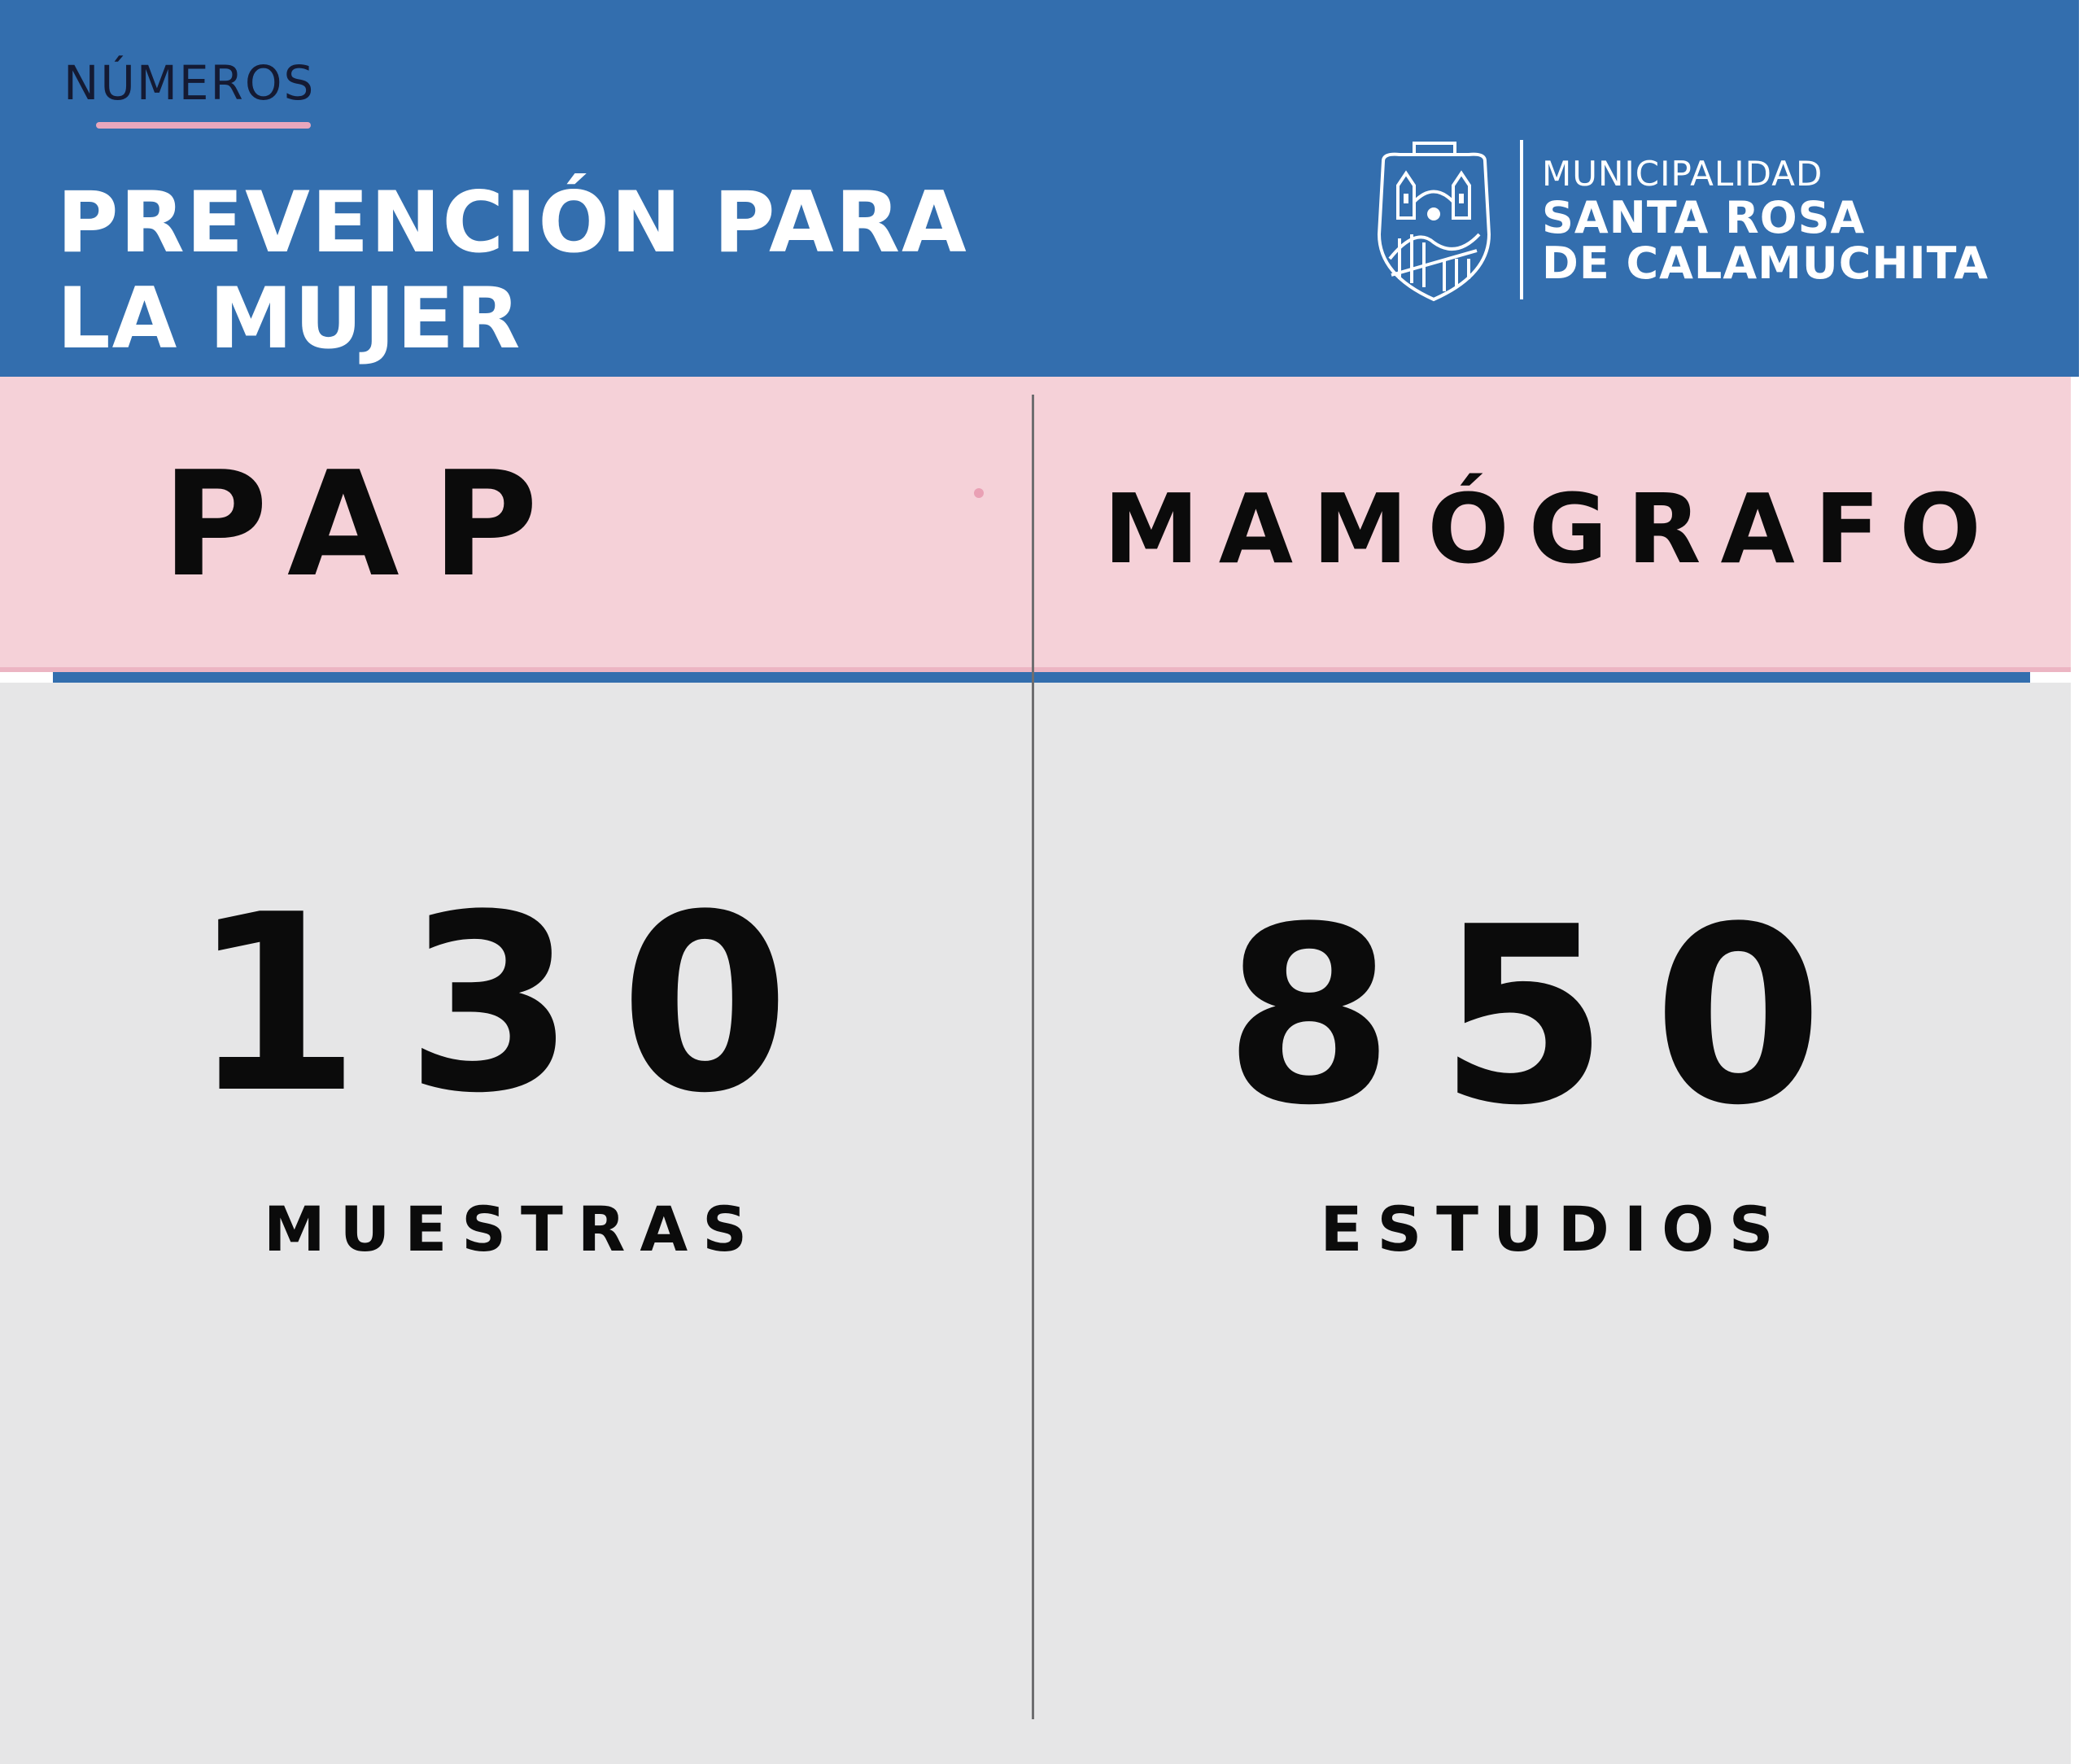 Image resolution: width=2083 pixels, height=1764 pixels. What do you see at coordinates (513, 1229) in the screenshot?
I see `stat-caption-pap: MUESTRAS` at bounding box center [513, 1229].